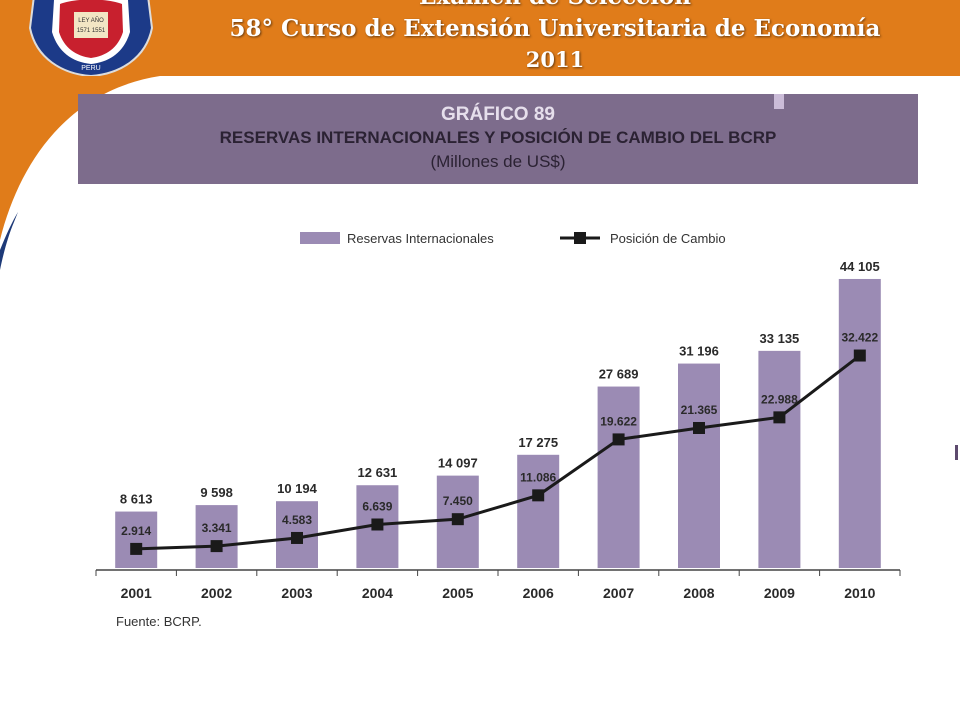  Describe the element at coordinates (91, 31) in the screenshot. I see `svg-text: 1571 1551` at that location.